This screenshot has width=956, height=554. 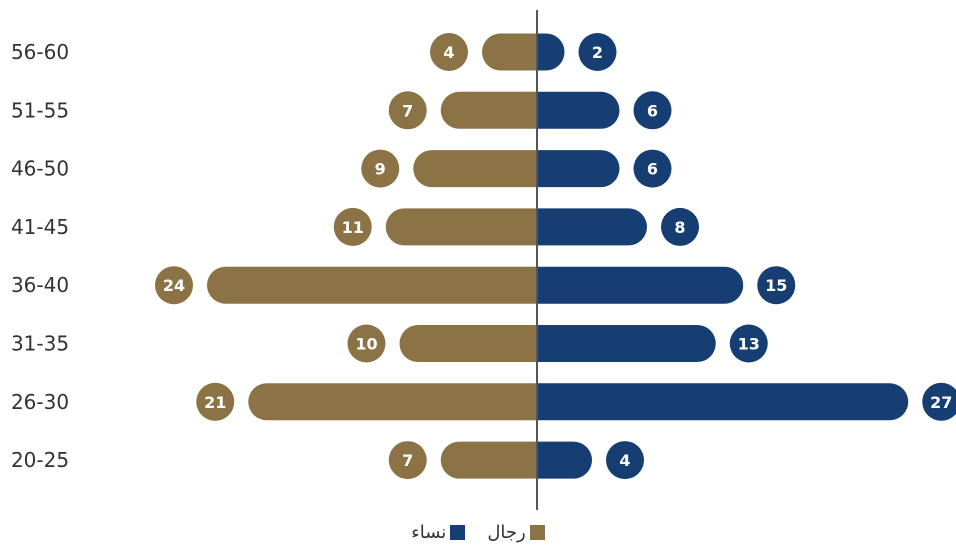 What do you see at coordinates (478, 532) in the screenshot?
I see `legend: نساء رجال` at bounding box center [478, 532].